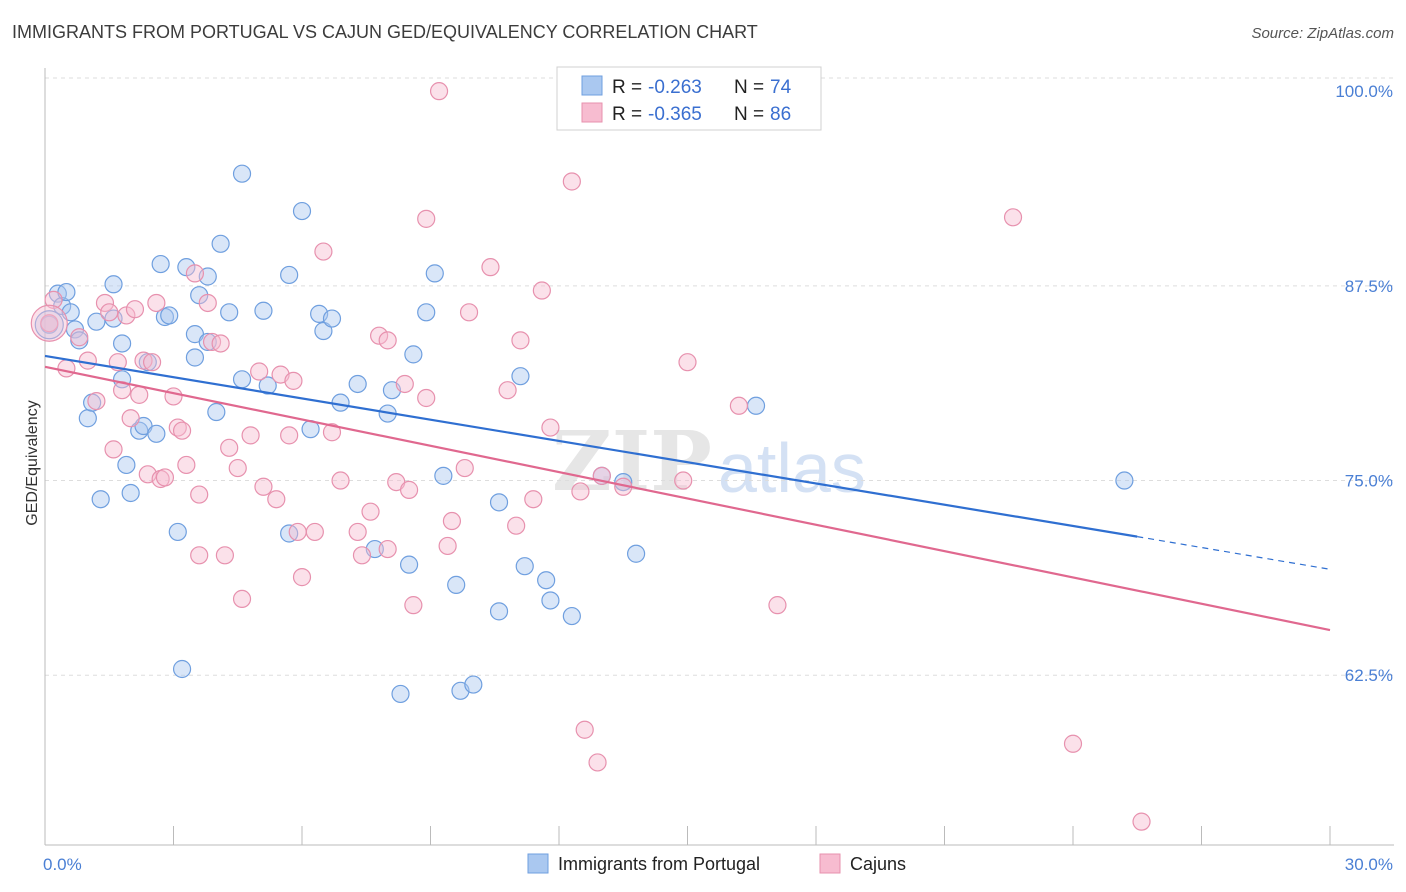  I want to click on y-tick-label: 100.0%, so click(1364, 91).